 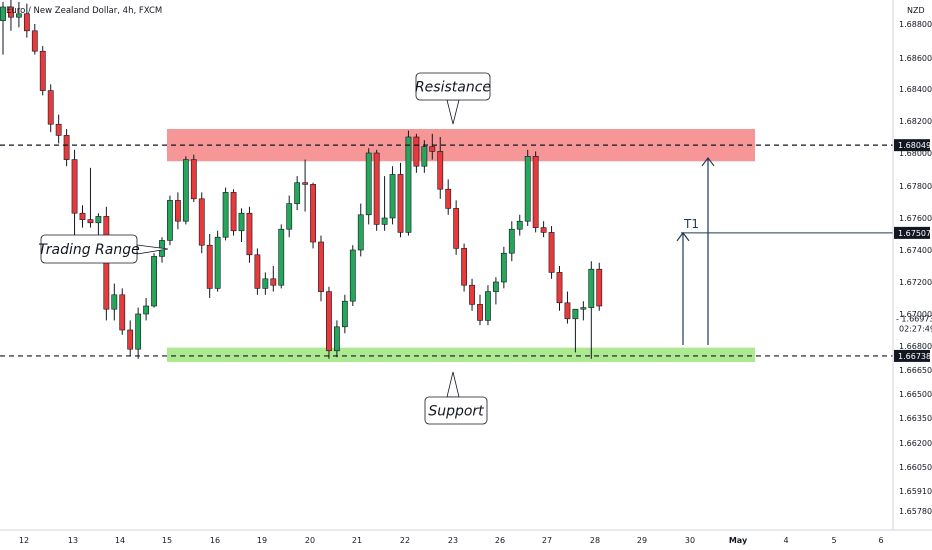 What do you see at coordinates (461, 354) in the screenshot?
I see `support-zone` at bounding box center [461, 354].